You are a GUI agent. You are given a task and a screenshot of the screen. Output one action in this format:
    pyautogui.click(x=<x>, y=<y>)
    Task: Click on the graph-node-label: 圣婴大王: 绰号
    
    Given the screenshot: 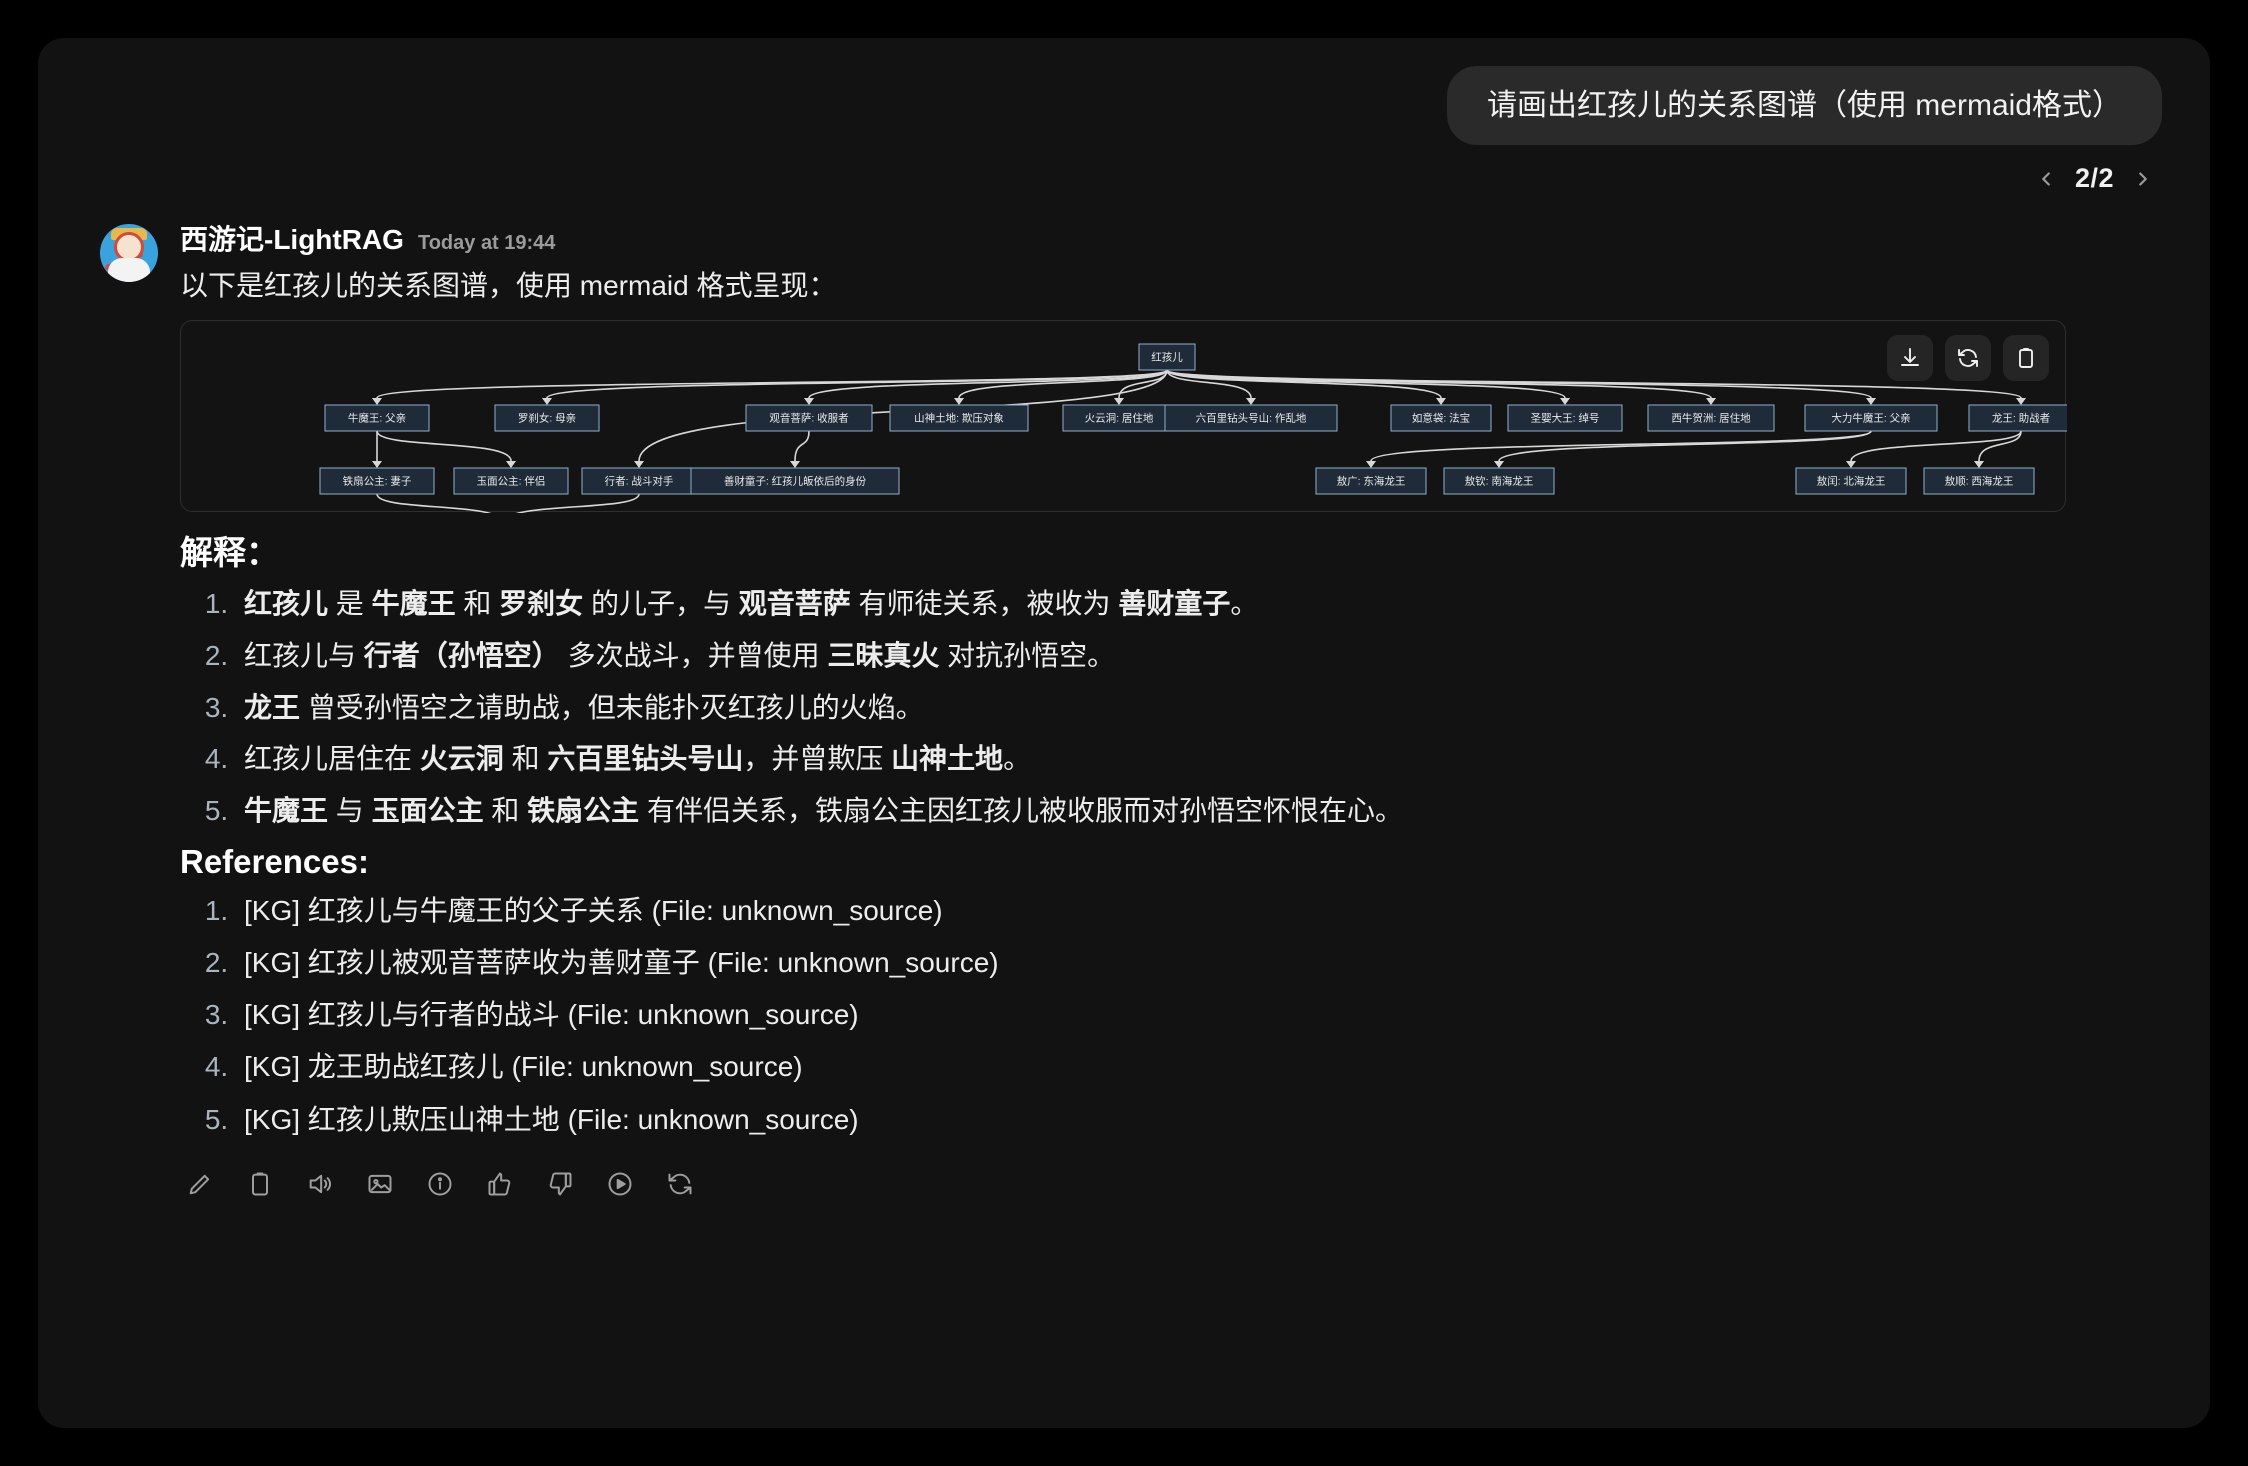 What is the action you would take?
    pyautogui.click(x=1565, y=417)
    